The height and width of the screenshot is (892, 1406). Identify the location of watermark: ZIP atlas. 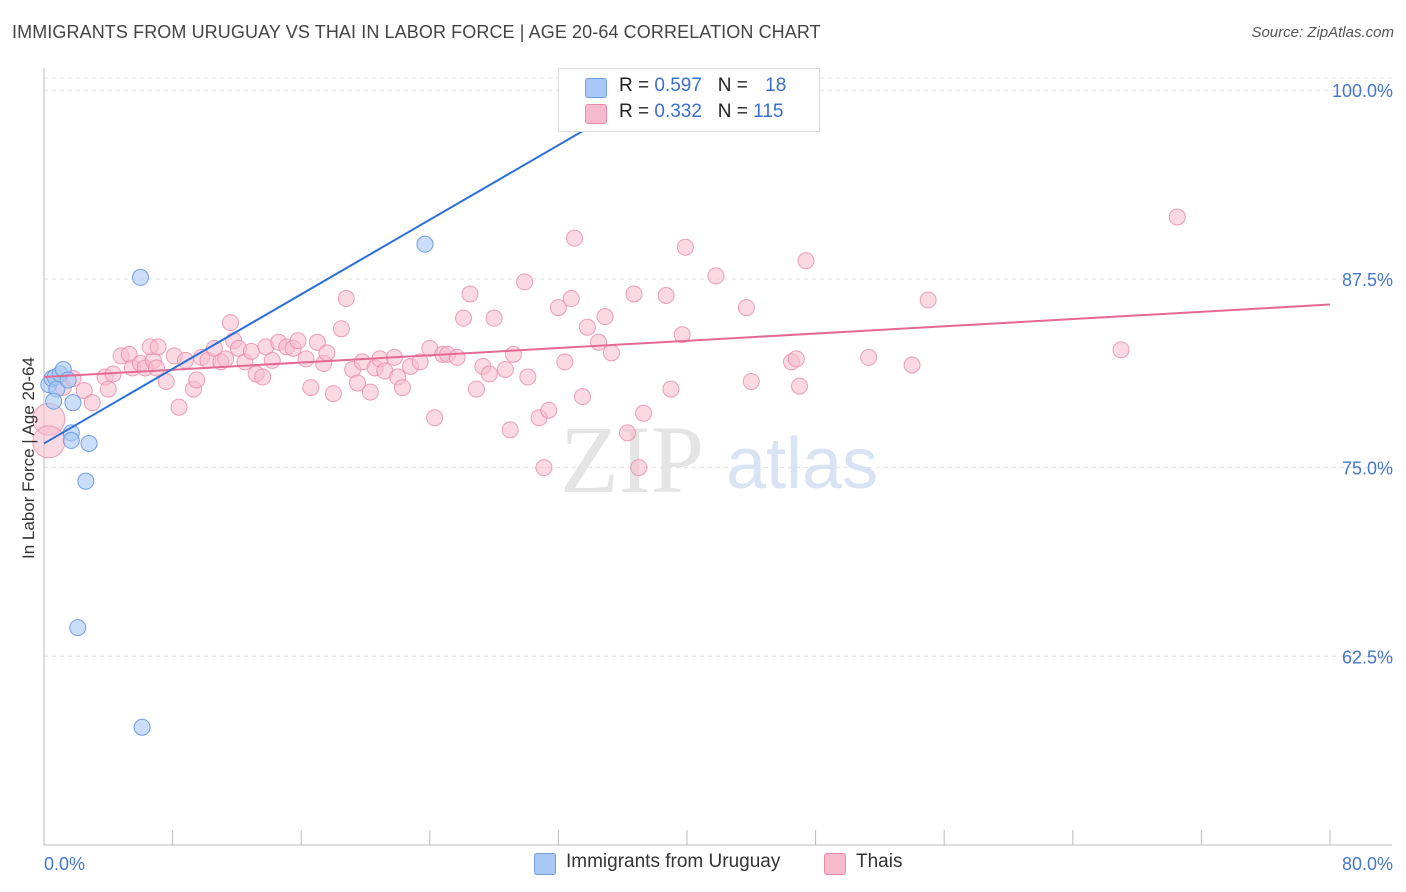
(719, 459).